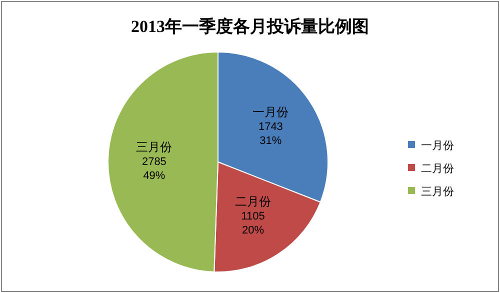  Describe the element at coordinates (154, 169) in the screenshot. I see `data-label: 2785 49%` at that location.